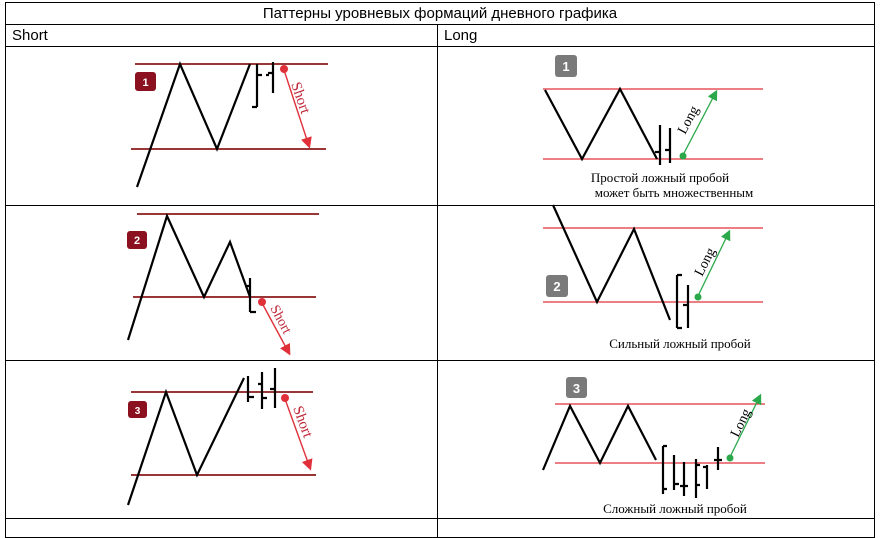 The width and height of the screenshot is (886, 538). What do you see at coordinates (193, 124) in the screenshot?
I see `price-zigzag` at bounding box center [193, 124].